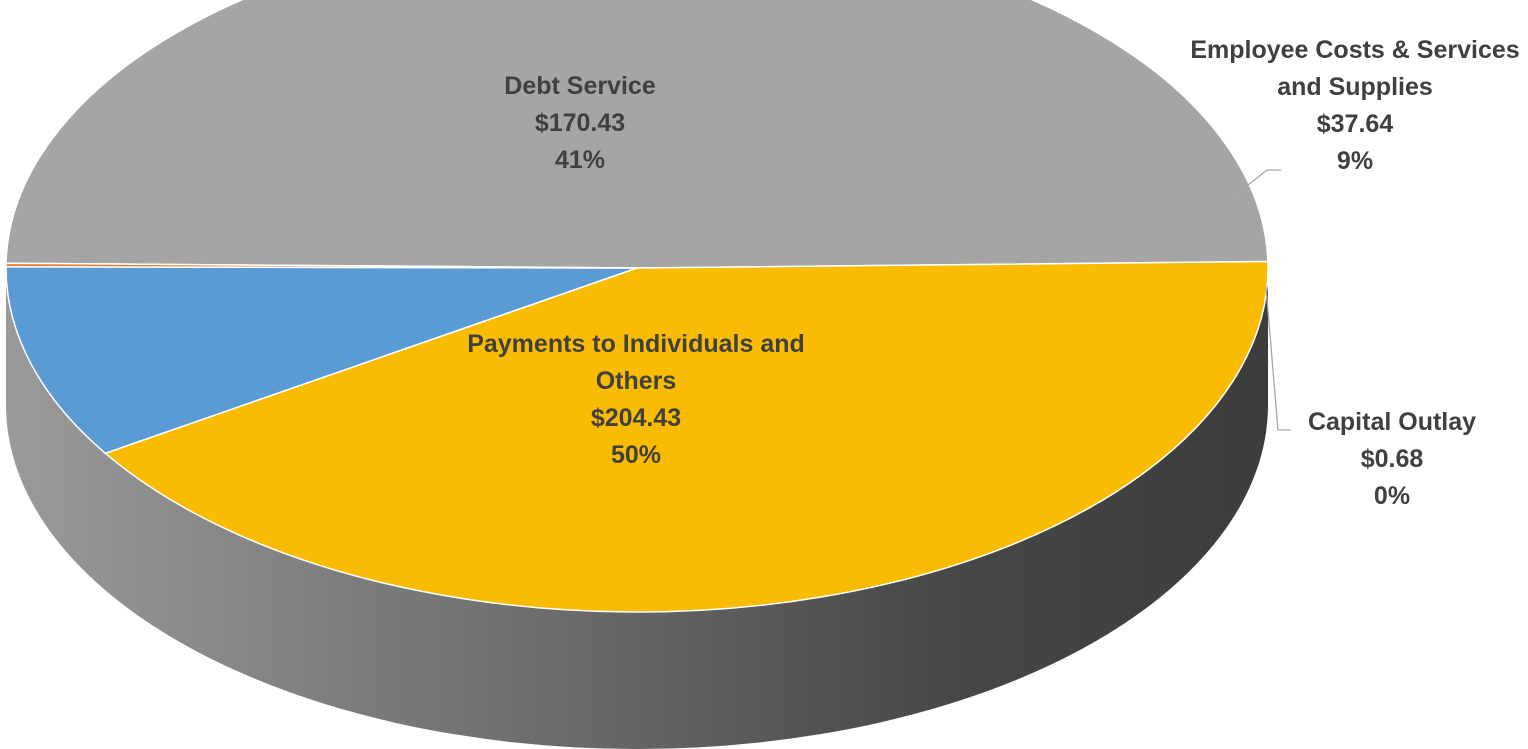 The width and height of the screenshot is (1528, 749). Describe the element at coordinates (1392, 459) in the screenshot. I see `data-label-capital-outlay: Capital Outlay $0.68 0%` at that location.